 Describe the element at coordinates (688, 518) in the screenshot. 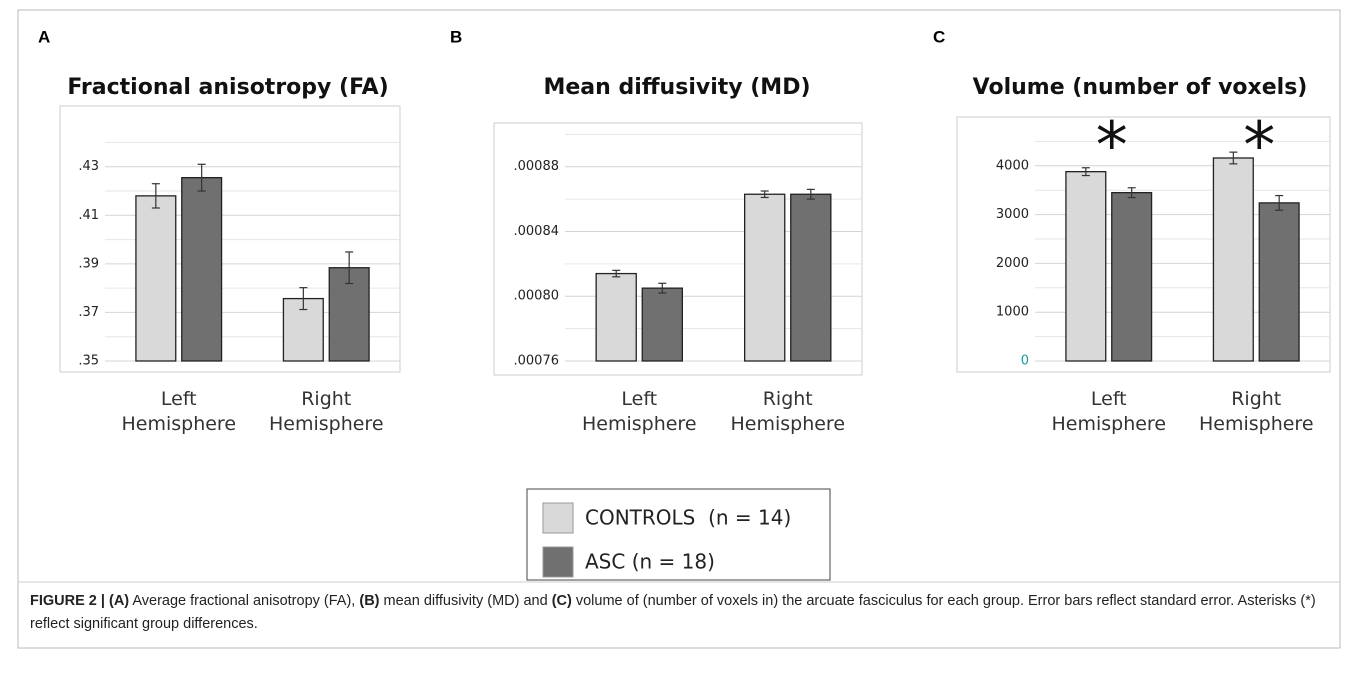

I see `legend-label: CONTROLS (n = 14)` at that location.